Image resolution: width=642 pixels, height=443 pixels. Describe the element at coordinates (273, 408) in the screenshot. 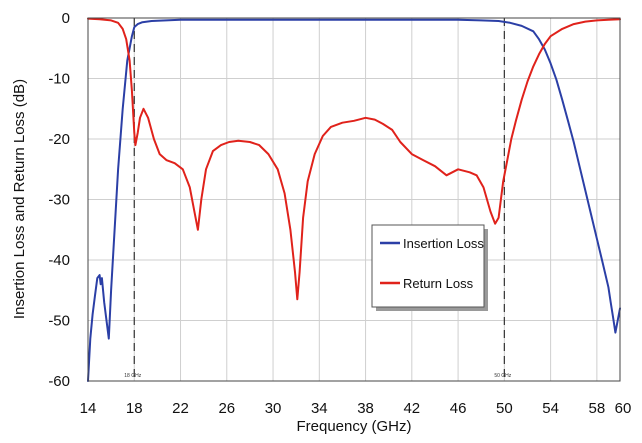

I see `x-tick-label: 30` at that location.